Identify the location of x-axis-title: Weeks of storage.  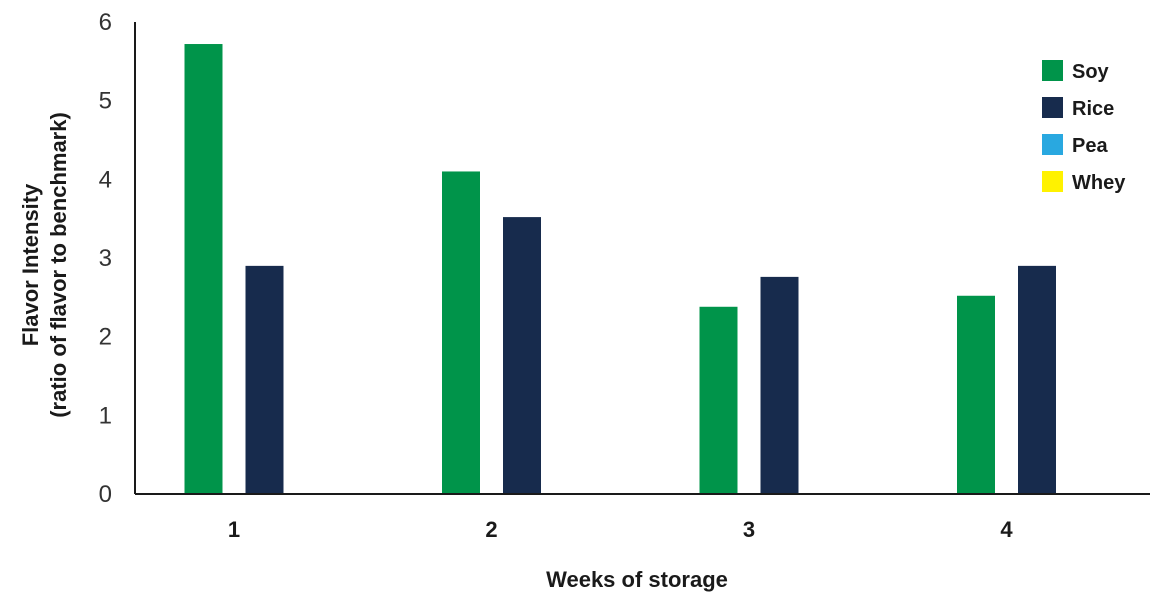
(637, 579).